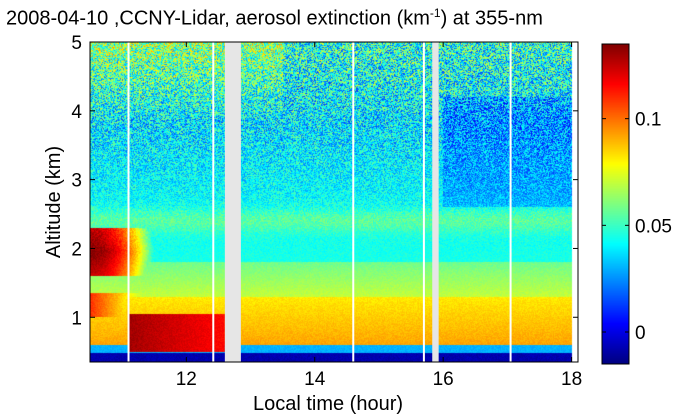 This screenshot has width=700, height=420. I want to click on colorbar-tick-label: 0.1, so click(648, 120).